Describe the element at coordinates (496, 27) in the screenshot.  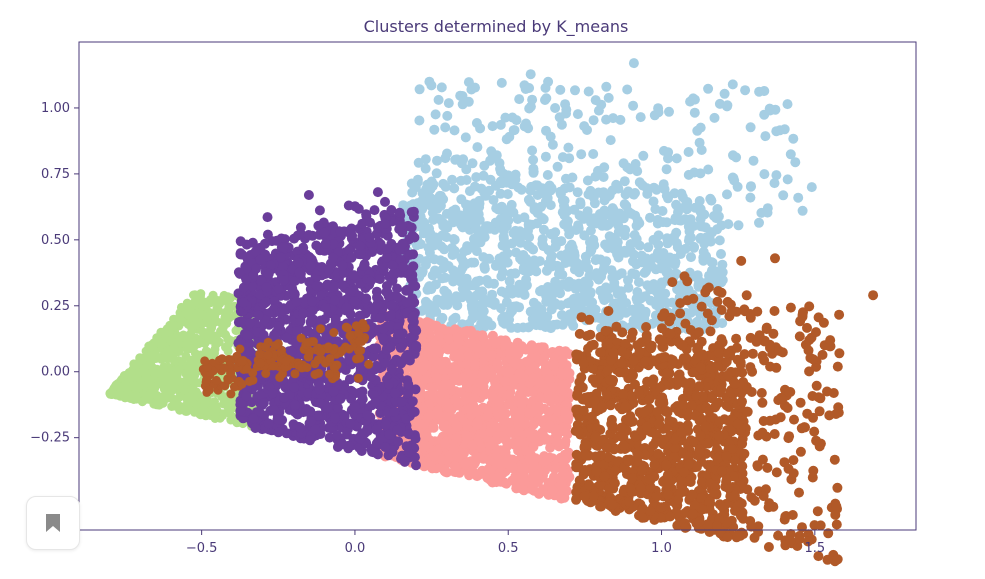
I see `chart-title: Clusters determined by K_means` at that location.